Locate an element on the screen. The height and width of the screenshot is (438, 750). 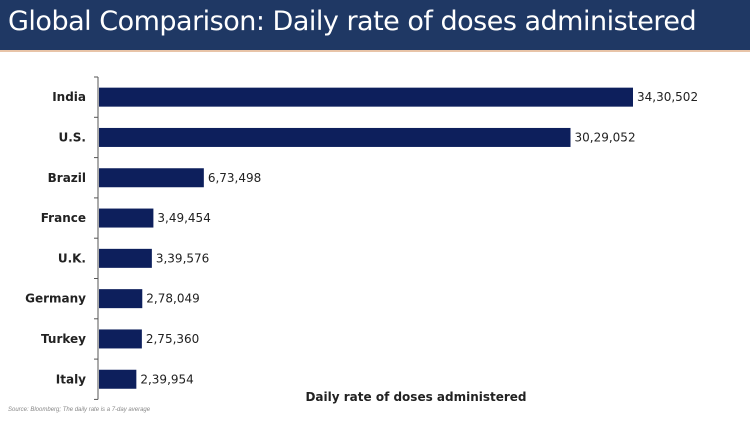
category-label: Germany is located at coordinates (55, 299).